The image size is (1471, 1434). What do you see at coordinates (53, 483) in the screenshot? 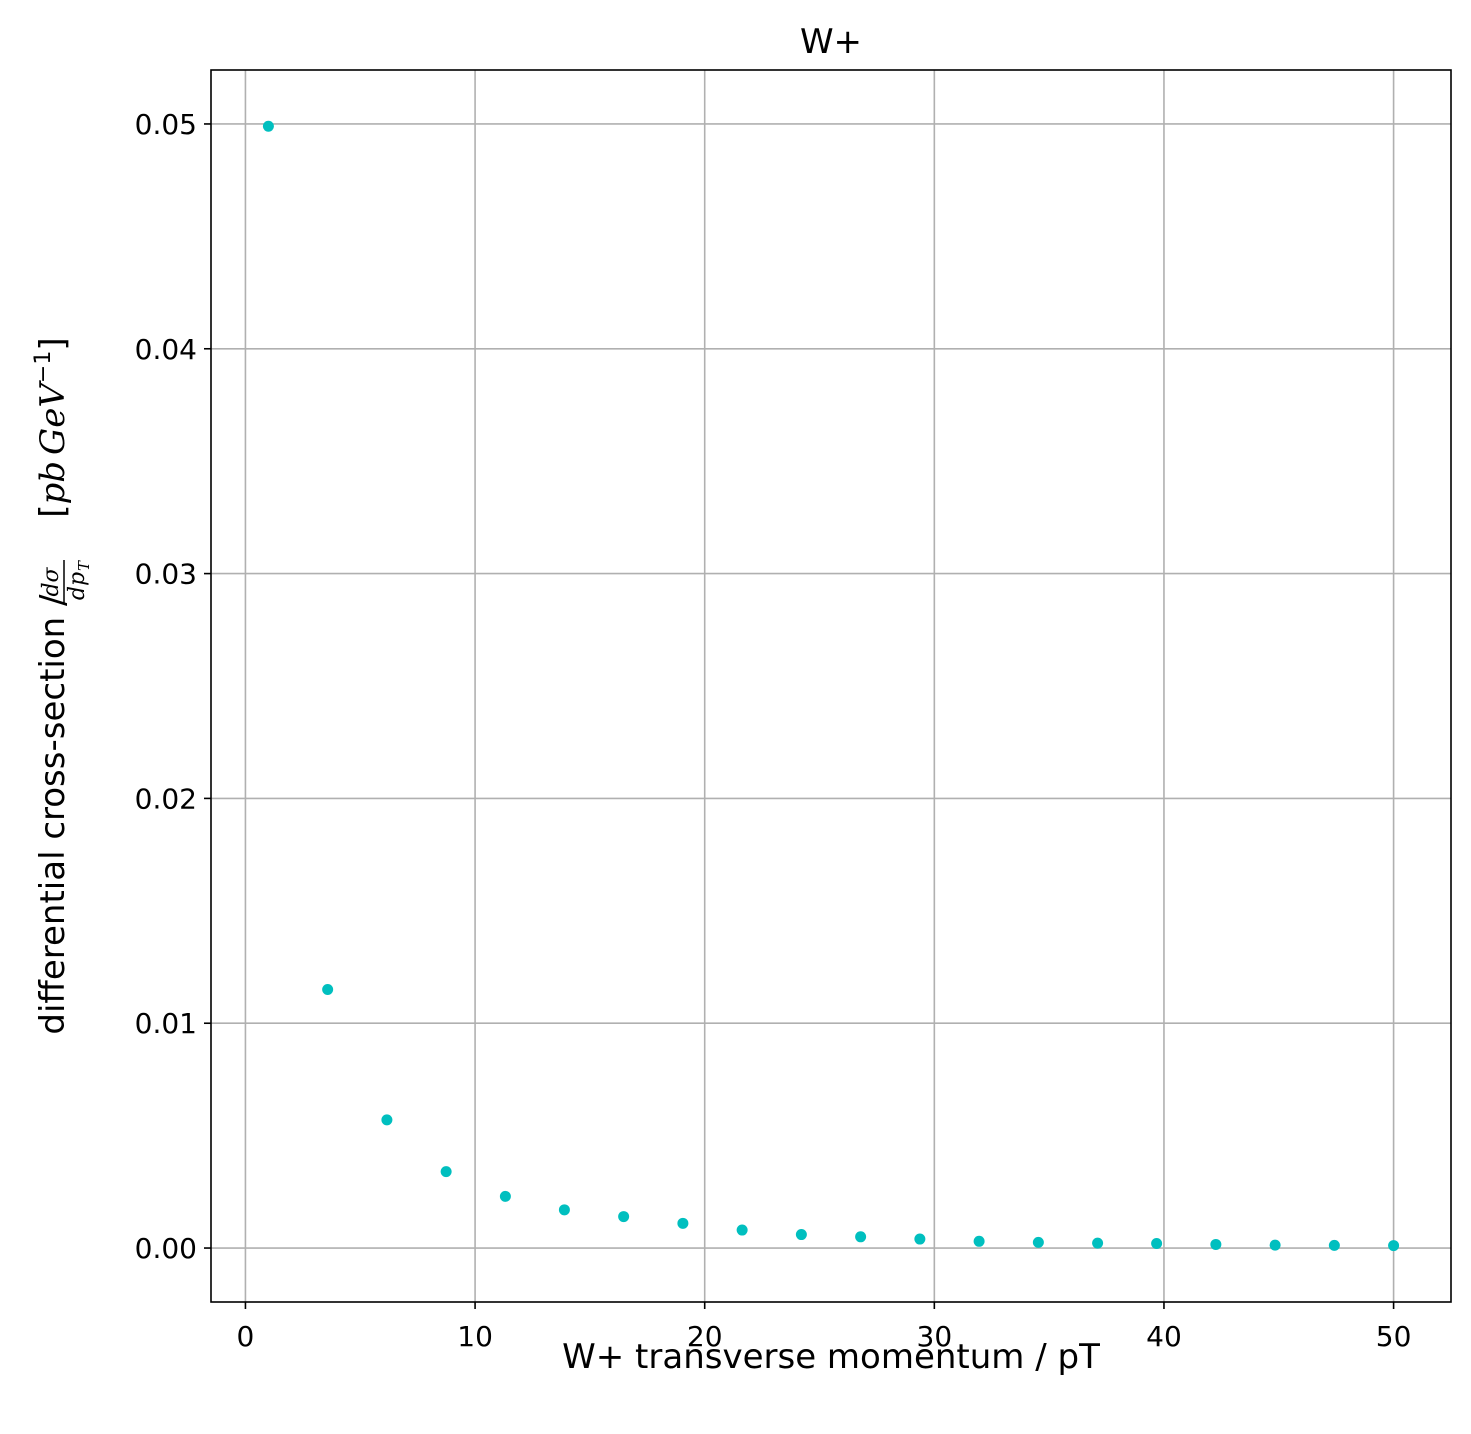
I see `y-axis-label-unit-pb: pb` at bounding box center [53, 483].